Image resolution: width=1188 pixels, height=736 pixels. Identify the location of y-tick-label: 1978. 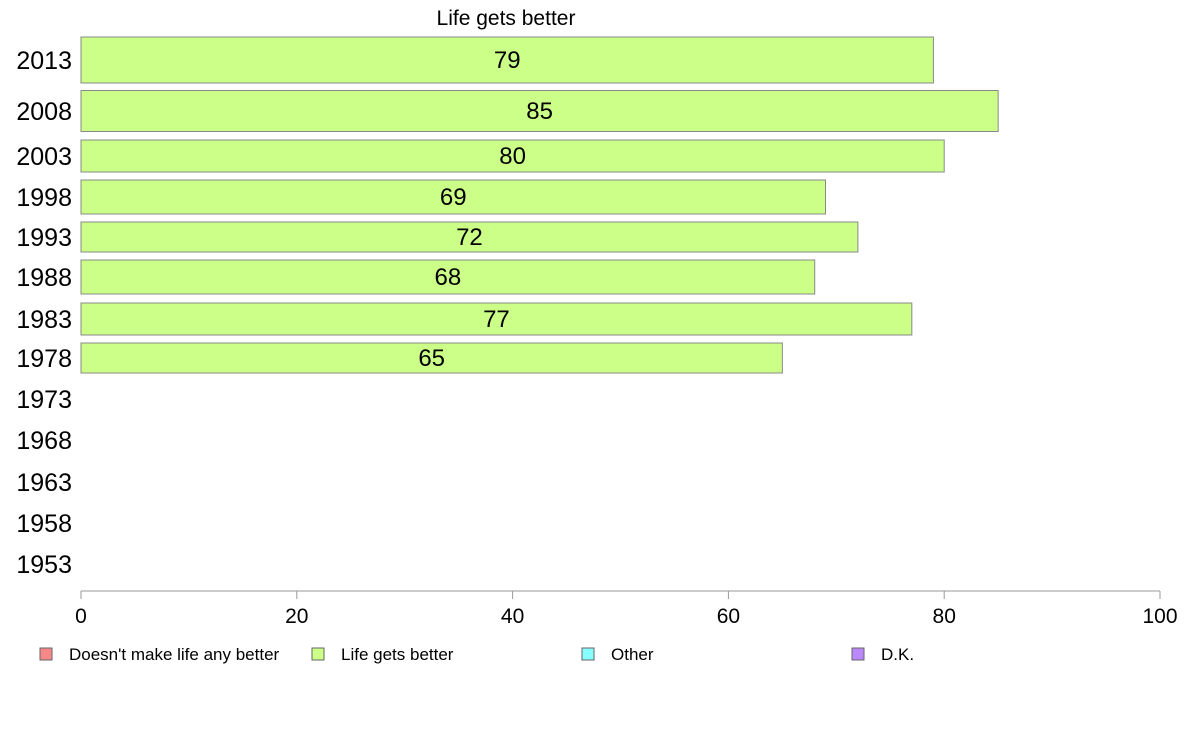
(44, 359).